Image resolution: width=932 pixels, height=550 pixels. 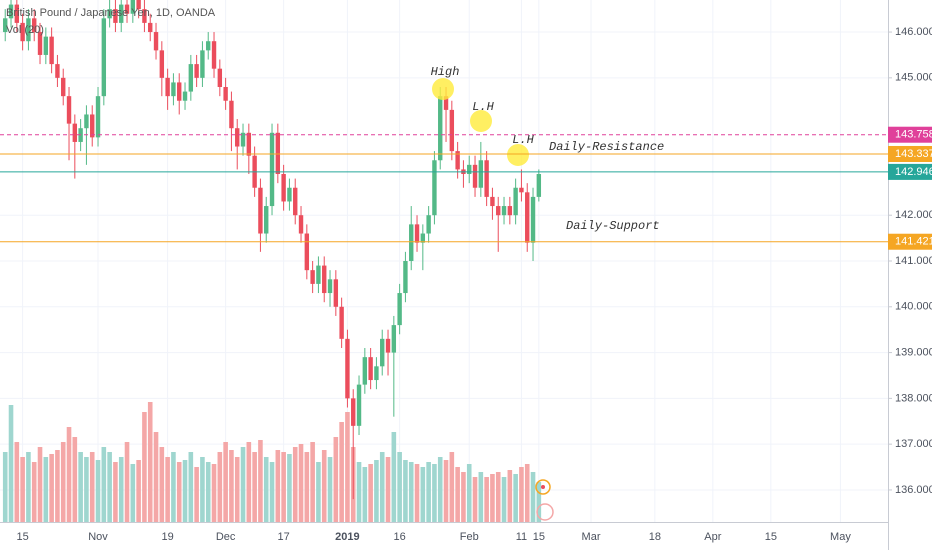 What do you see at coordinates (226, 537) in the screenshot?
I see `x-tick-label: Dec` at bounding box center [226, 537].